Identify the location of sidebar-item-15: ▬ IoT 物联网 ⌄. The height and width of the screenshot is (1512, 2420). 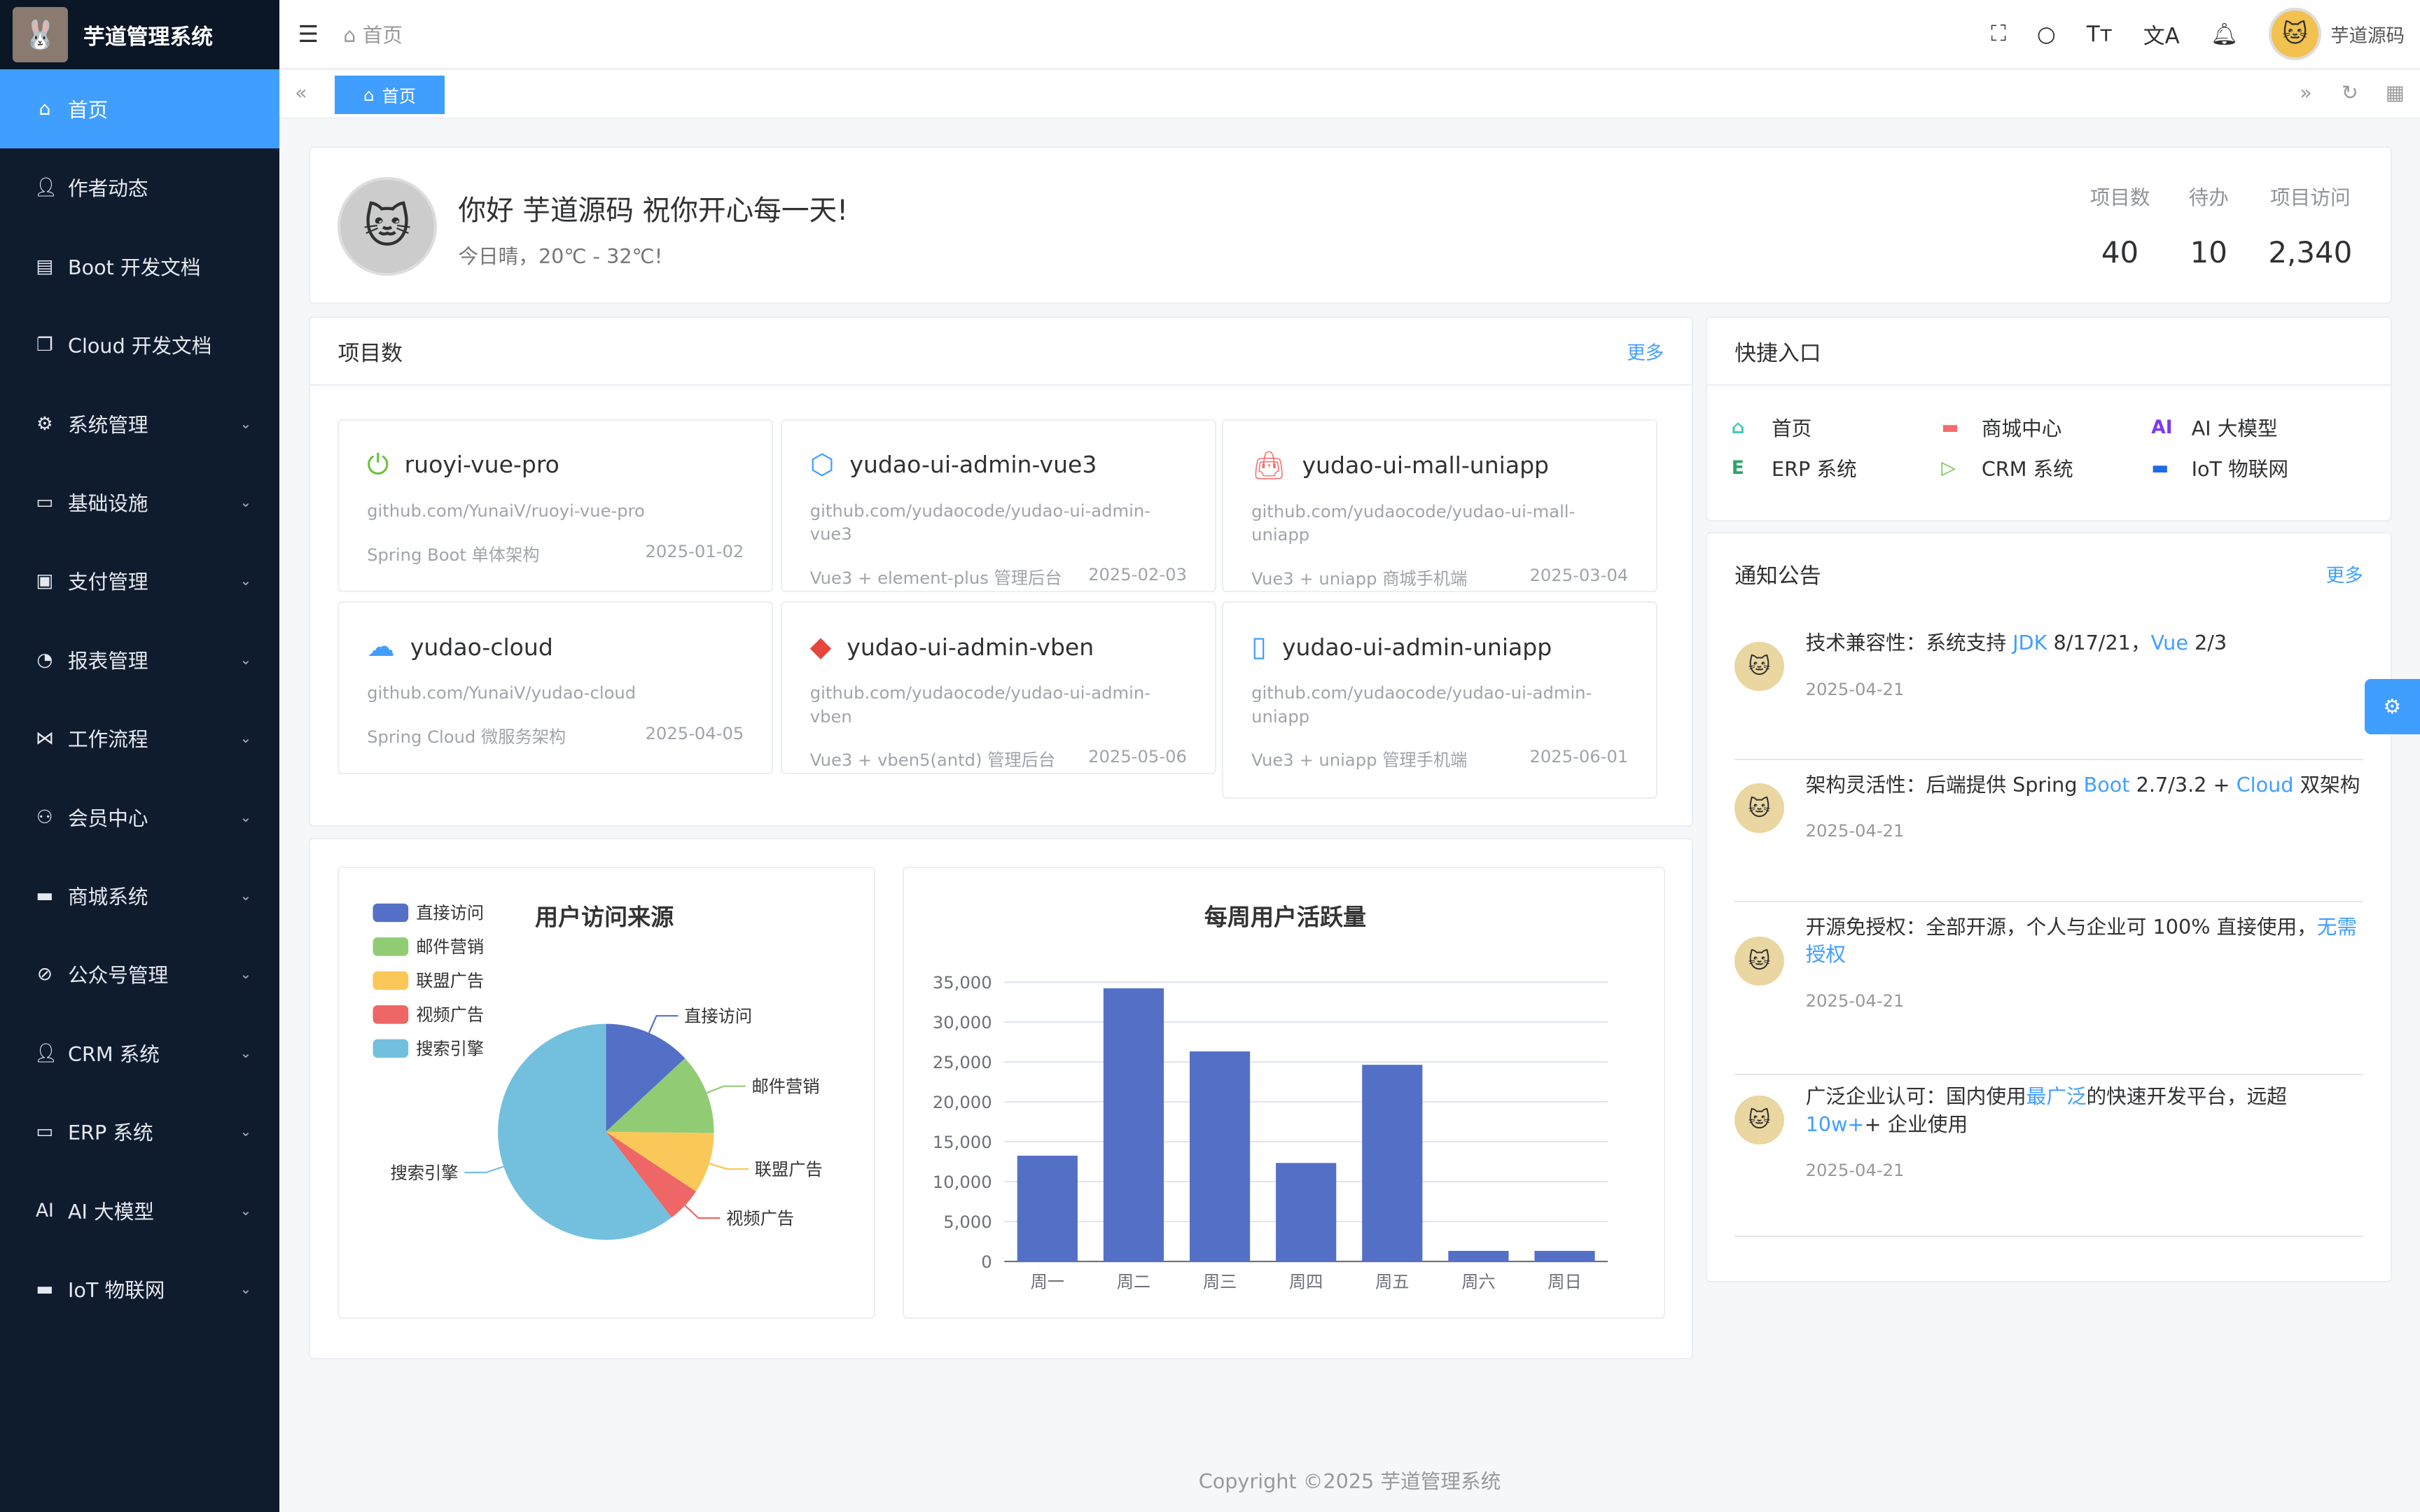
(139, 1289).